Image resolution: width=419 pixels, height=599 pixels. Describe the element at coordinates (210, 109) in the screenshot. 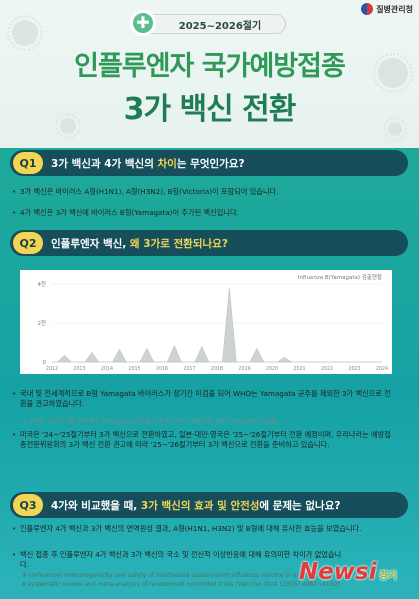

I see `page-title-line2: 3가 백신 전환` at that location.